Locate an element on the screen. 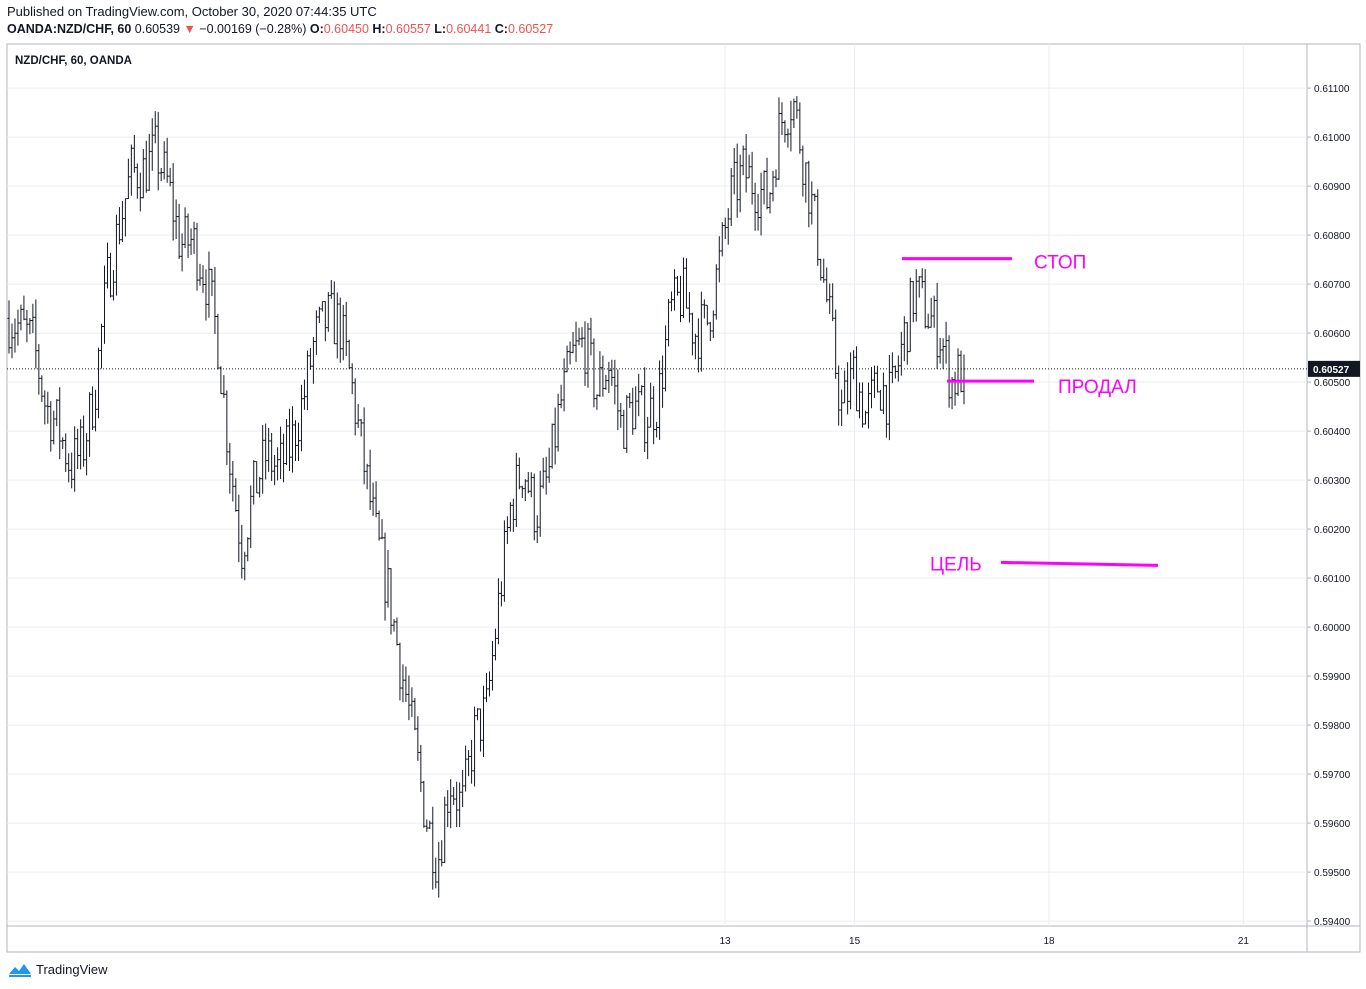 Image resolution: width=1366 pixels, height=989 pixels. y-tick-label: 0.60200 is located at coordinates (1332, 530).